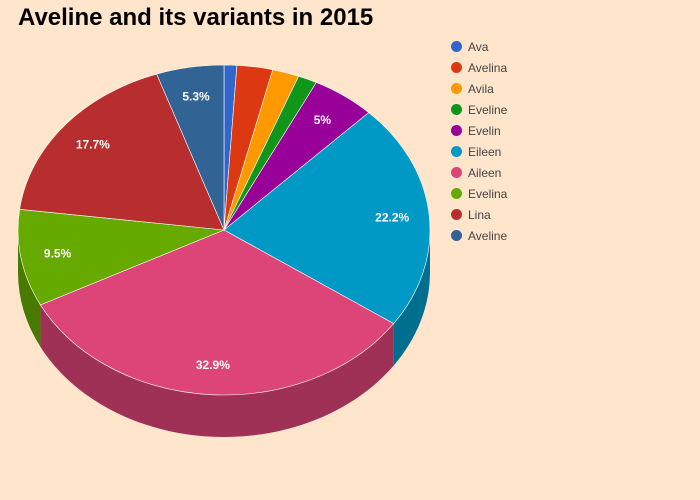  Describe the element at coordinates (327, 218) in the screenshot. I see `pie-slice-eileen` at that location.